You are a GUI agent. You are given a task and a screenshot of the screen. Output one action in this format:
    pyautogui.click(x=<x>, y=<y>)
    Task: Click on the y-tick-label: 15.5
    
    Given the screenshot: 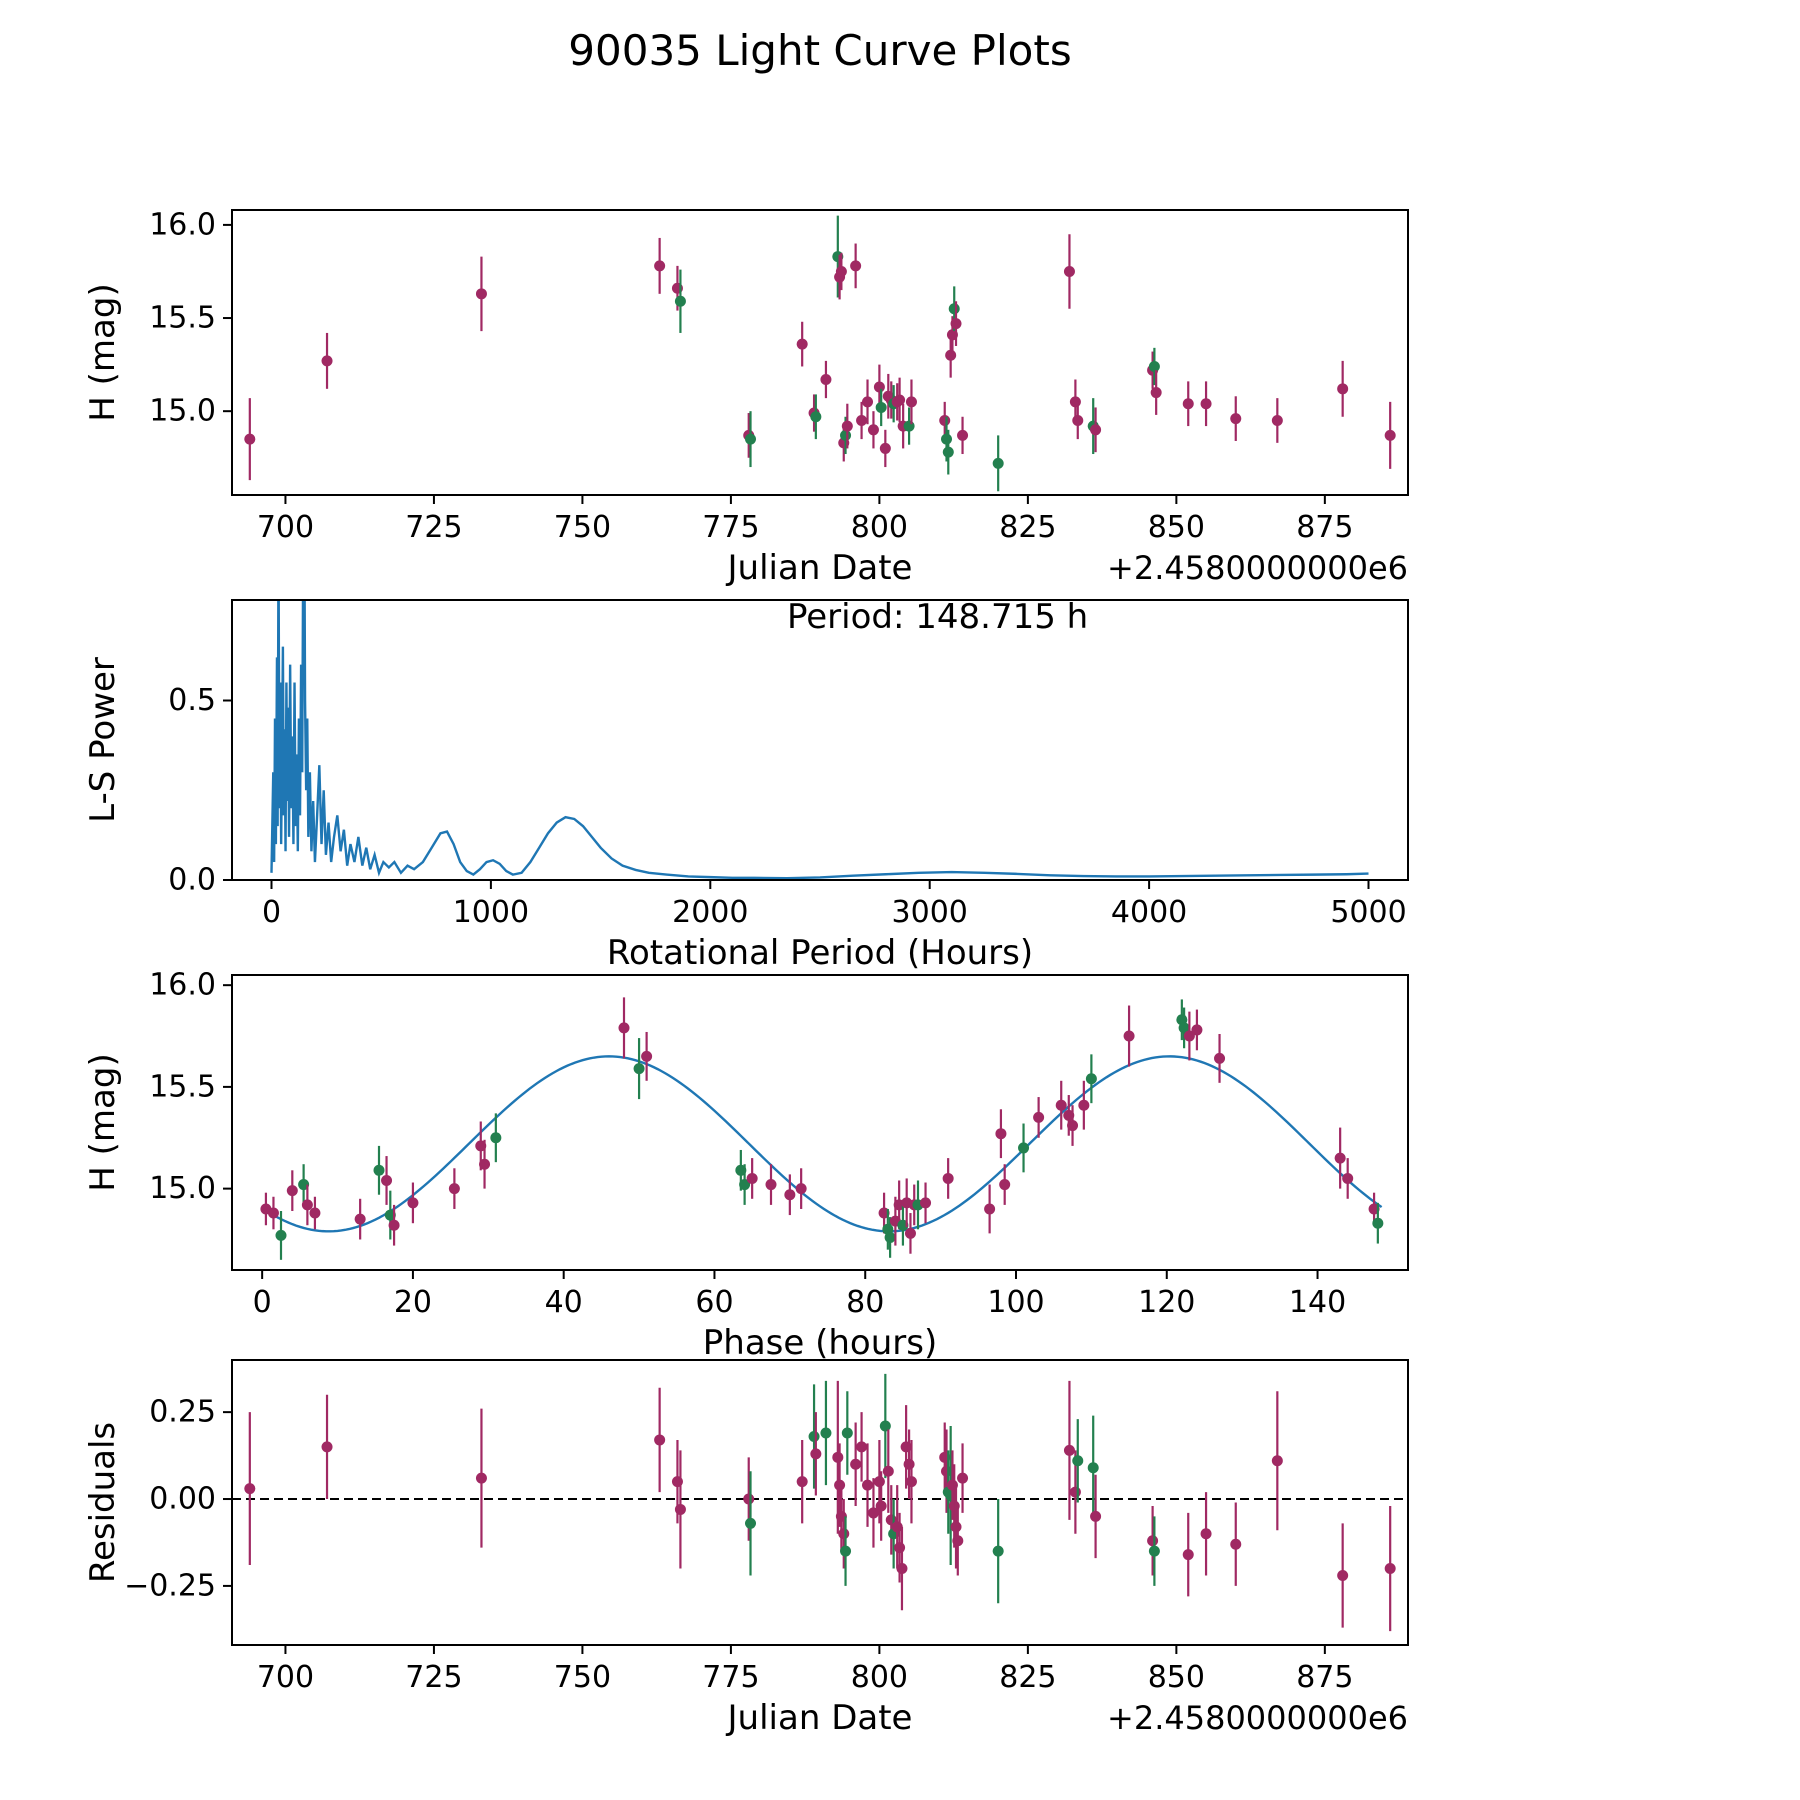 What is the action you would take?
    pyautogui.click(x=182, y=1086)
    